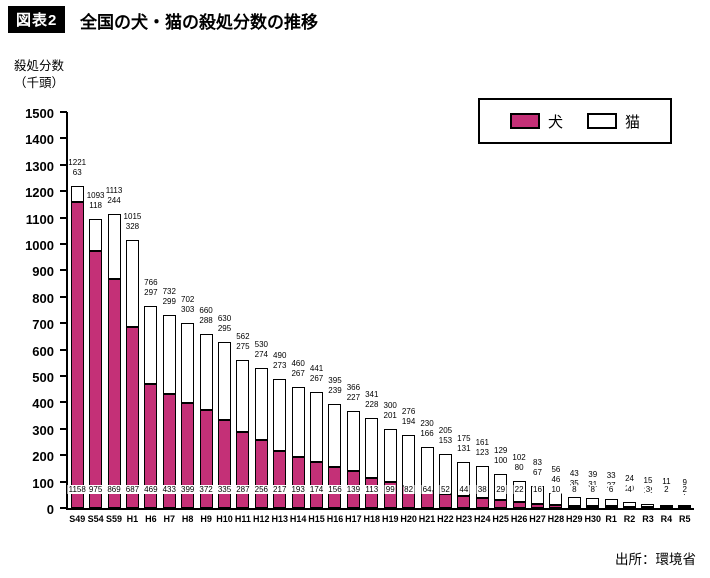 The image size is (710, 578). What do you see at coordinates (335, 519) in the screenshot?
I see `x-axis-label: H16` at bounding box center [335, 519].